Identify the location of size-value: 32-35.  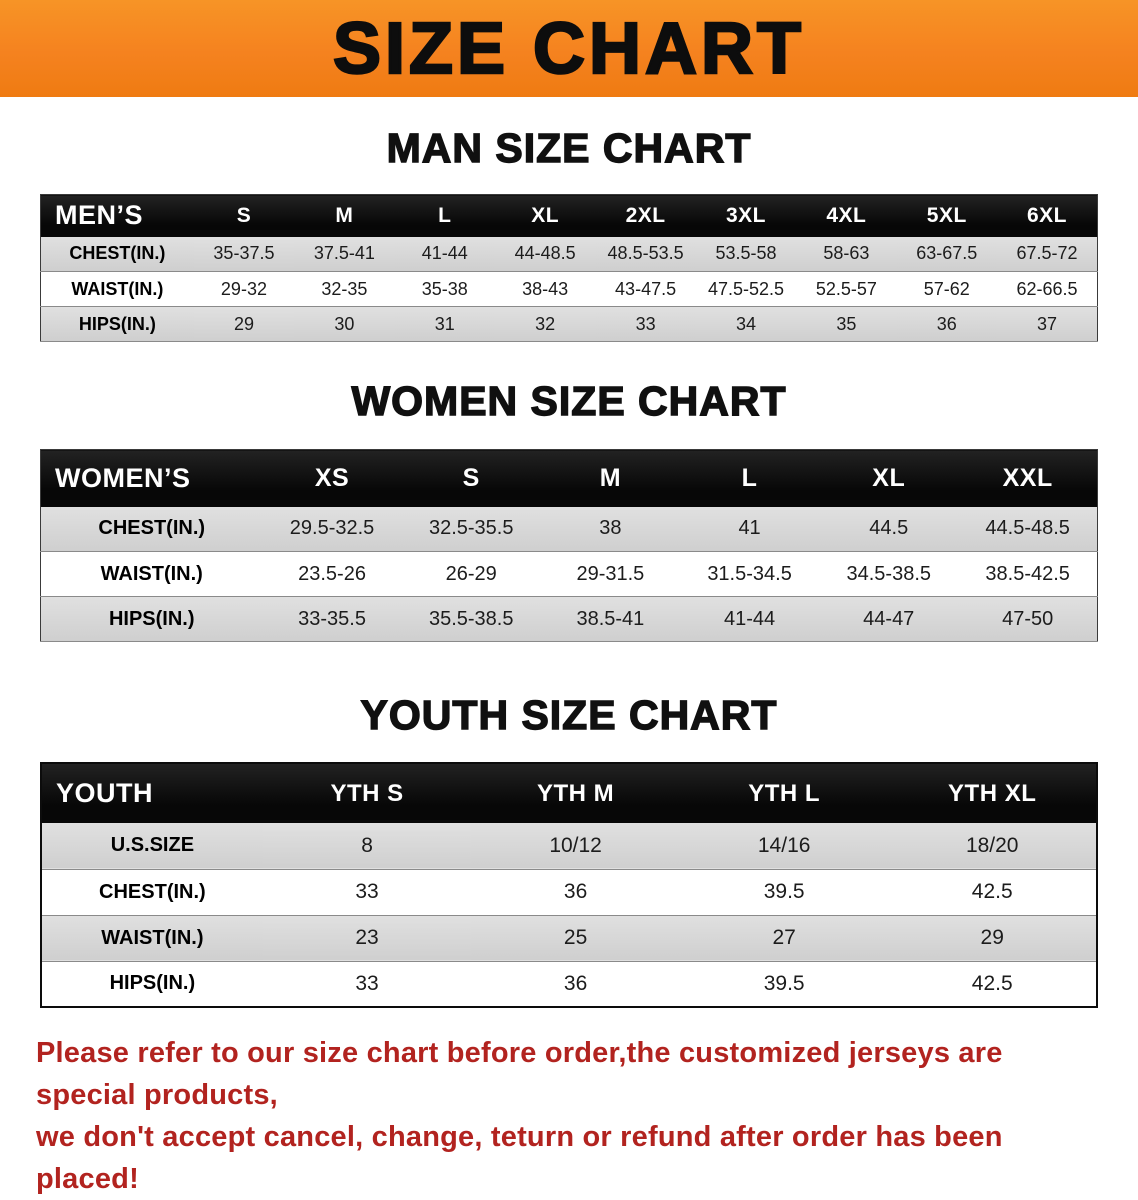
(344, 288).